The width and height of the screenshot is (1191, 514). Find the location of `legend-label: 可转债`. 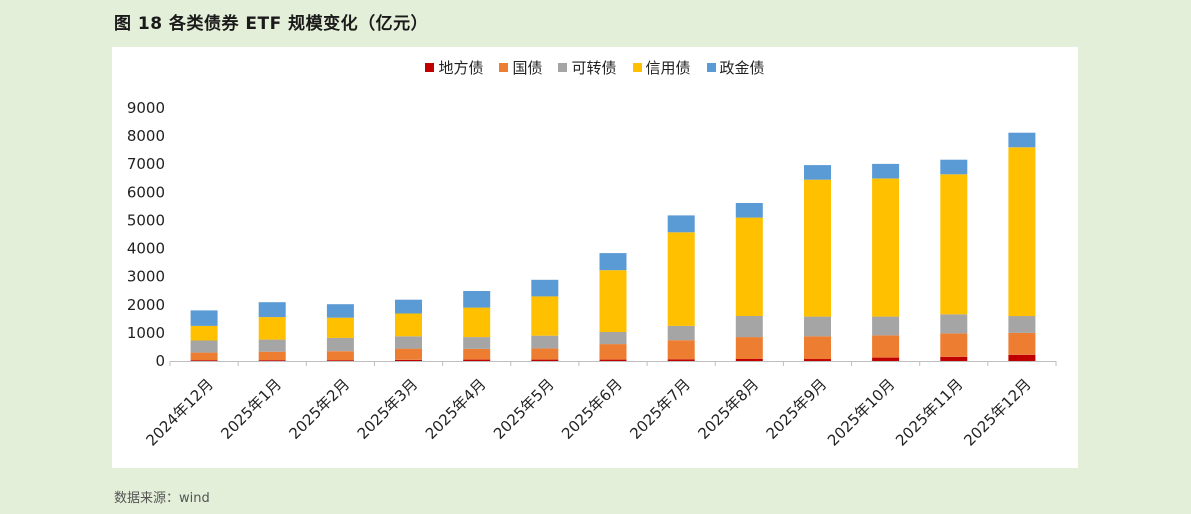

legend-label: 可转债 is located at coordinates (594, 68).